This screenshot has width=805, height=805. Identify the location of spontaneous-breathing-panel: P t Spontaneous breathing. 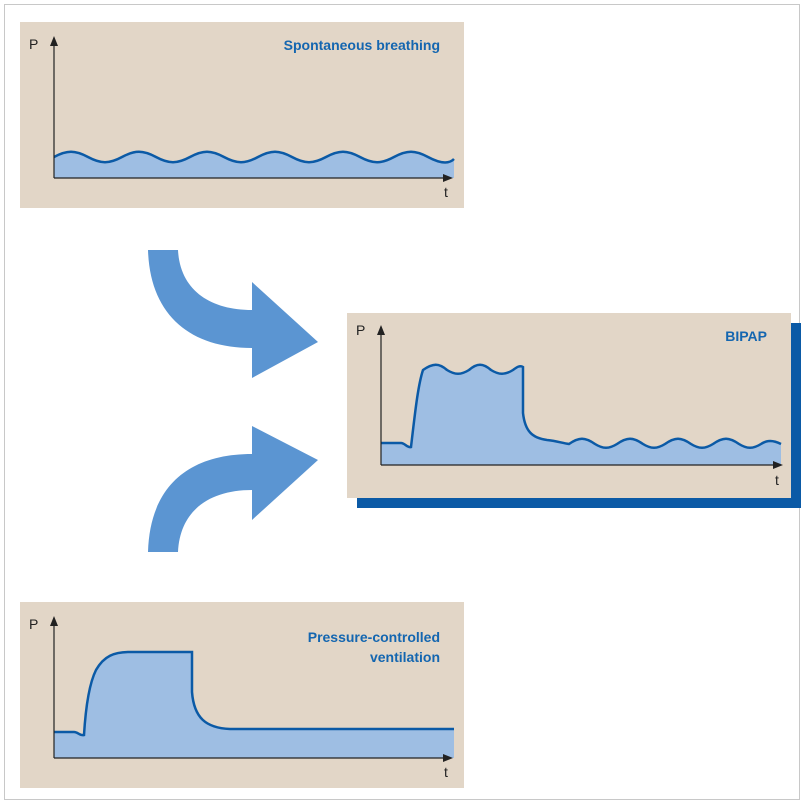
(242, 115).